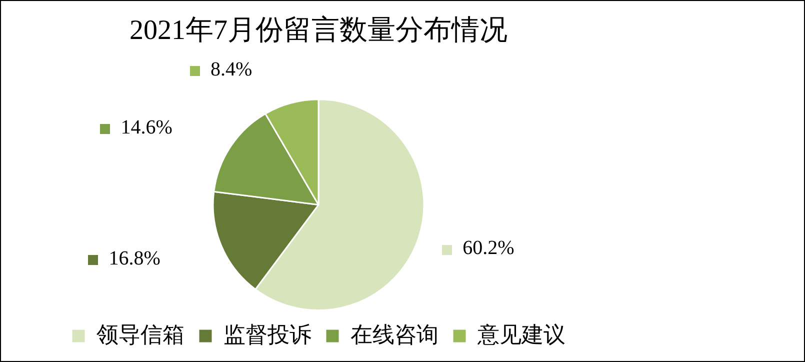 The width and height of the screenshot is (805, 362). Describe the element at coordinates (146, 127) in the screenshot. I see `data-label: 14.6%` at that location.